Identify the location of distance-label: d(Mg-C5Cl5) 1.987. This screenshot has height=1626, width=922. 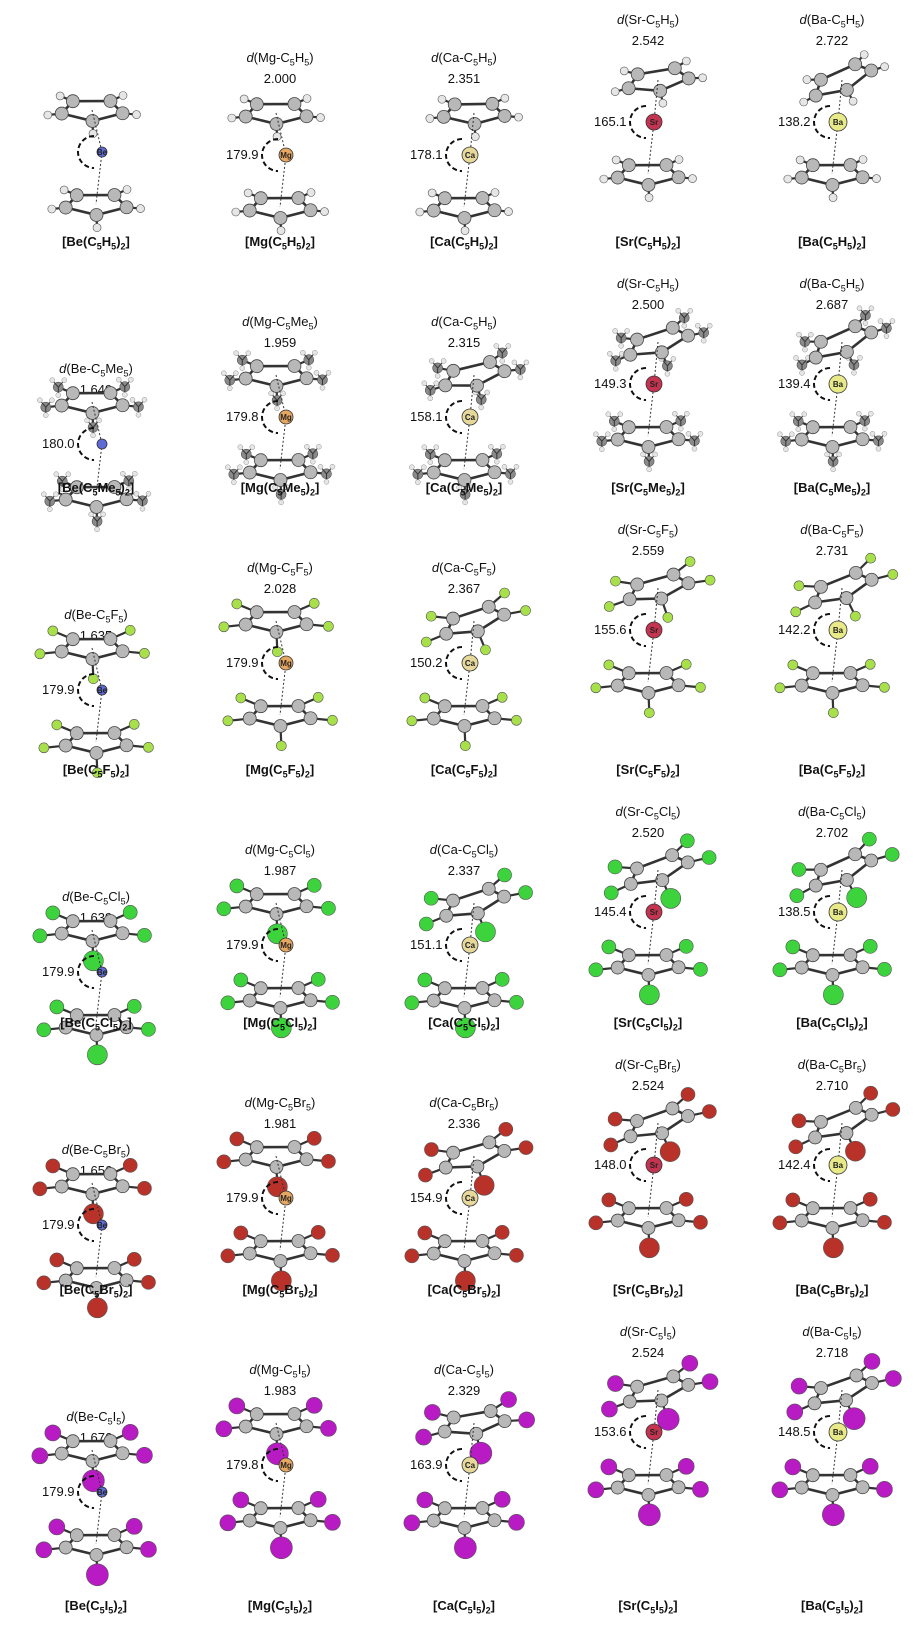
(280, 860).